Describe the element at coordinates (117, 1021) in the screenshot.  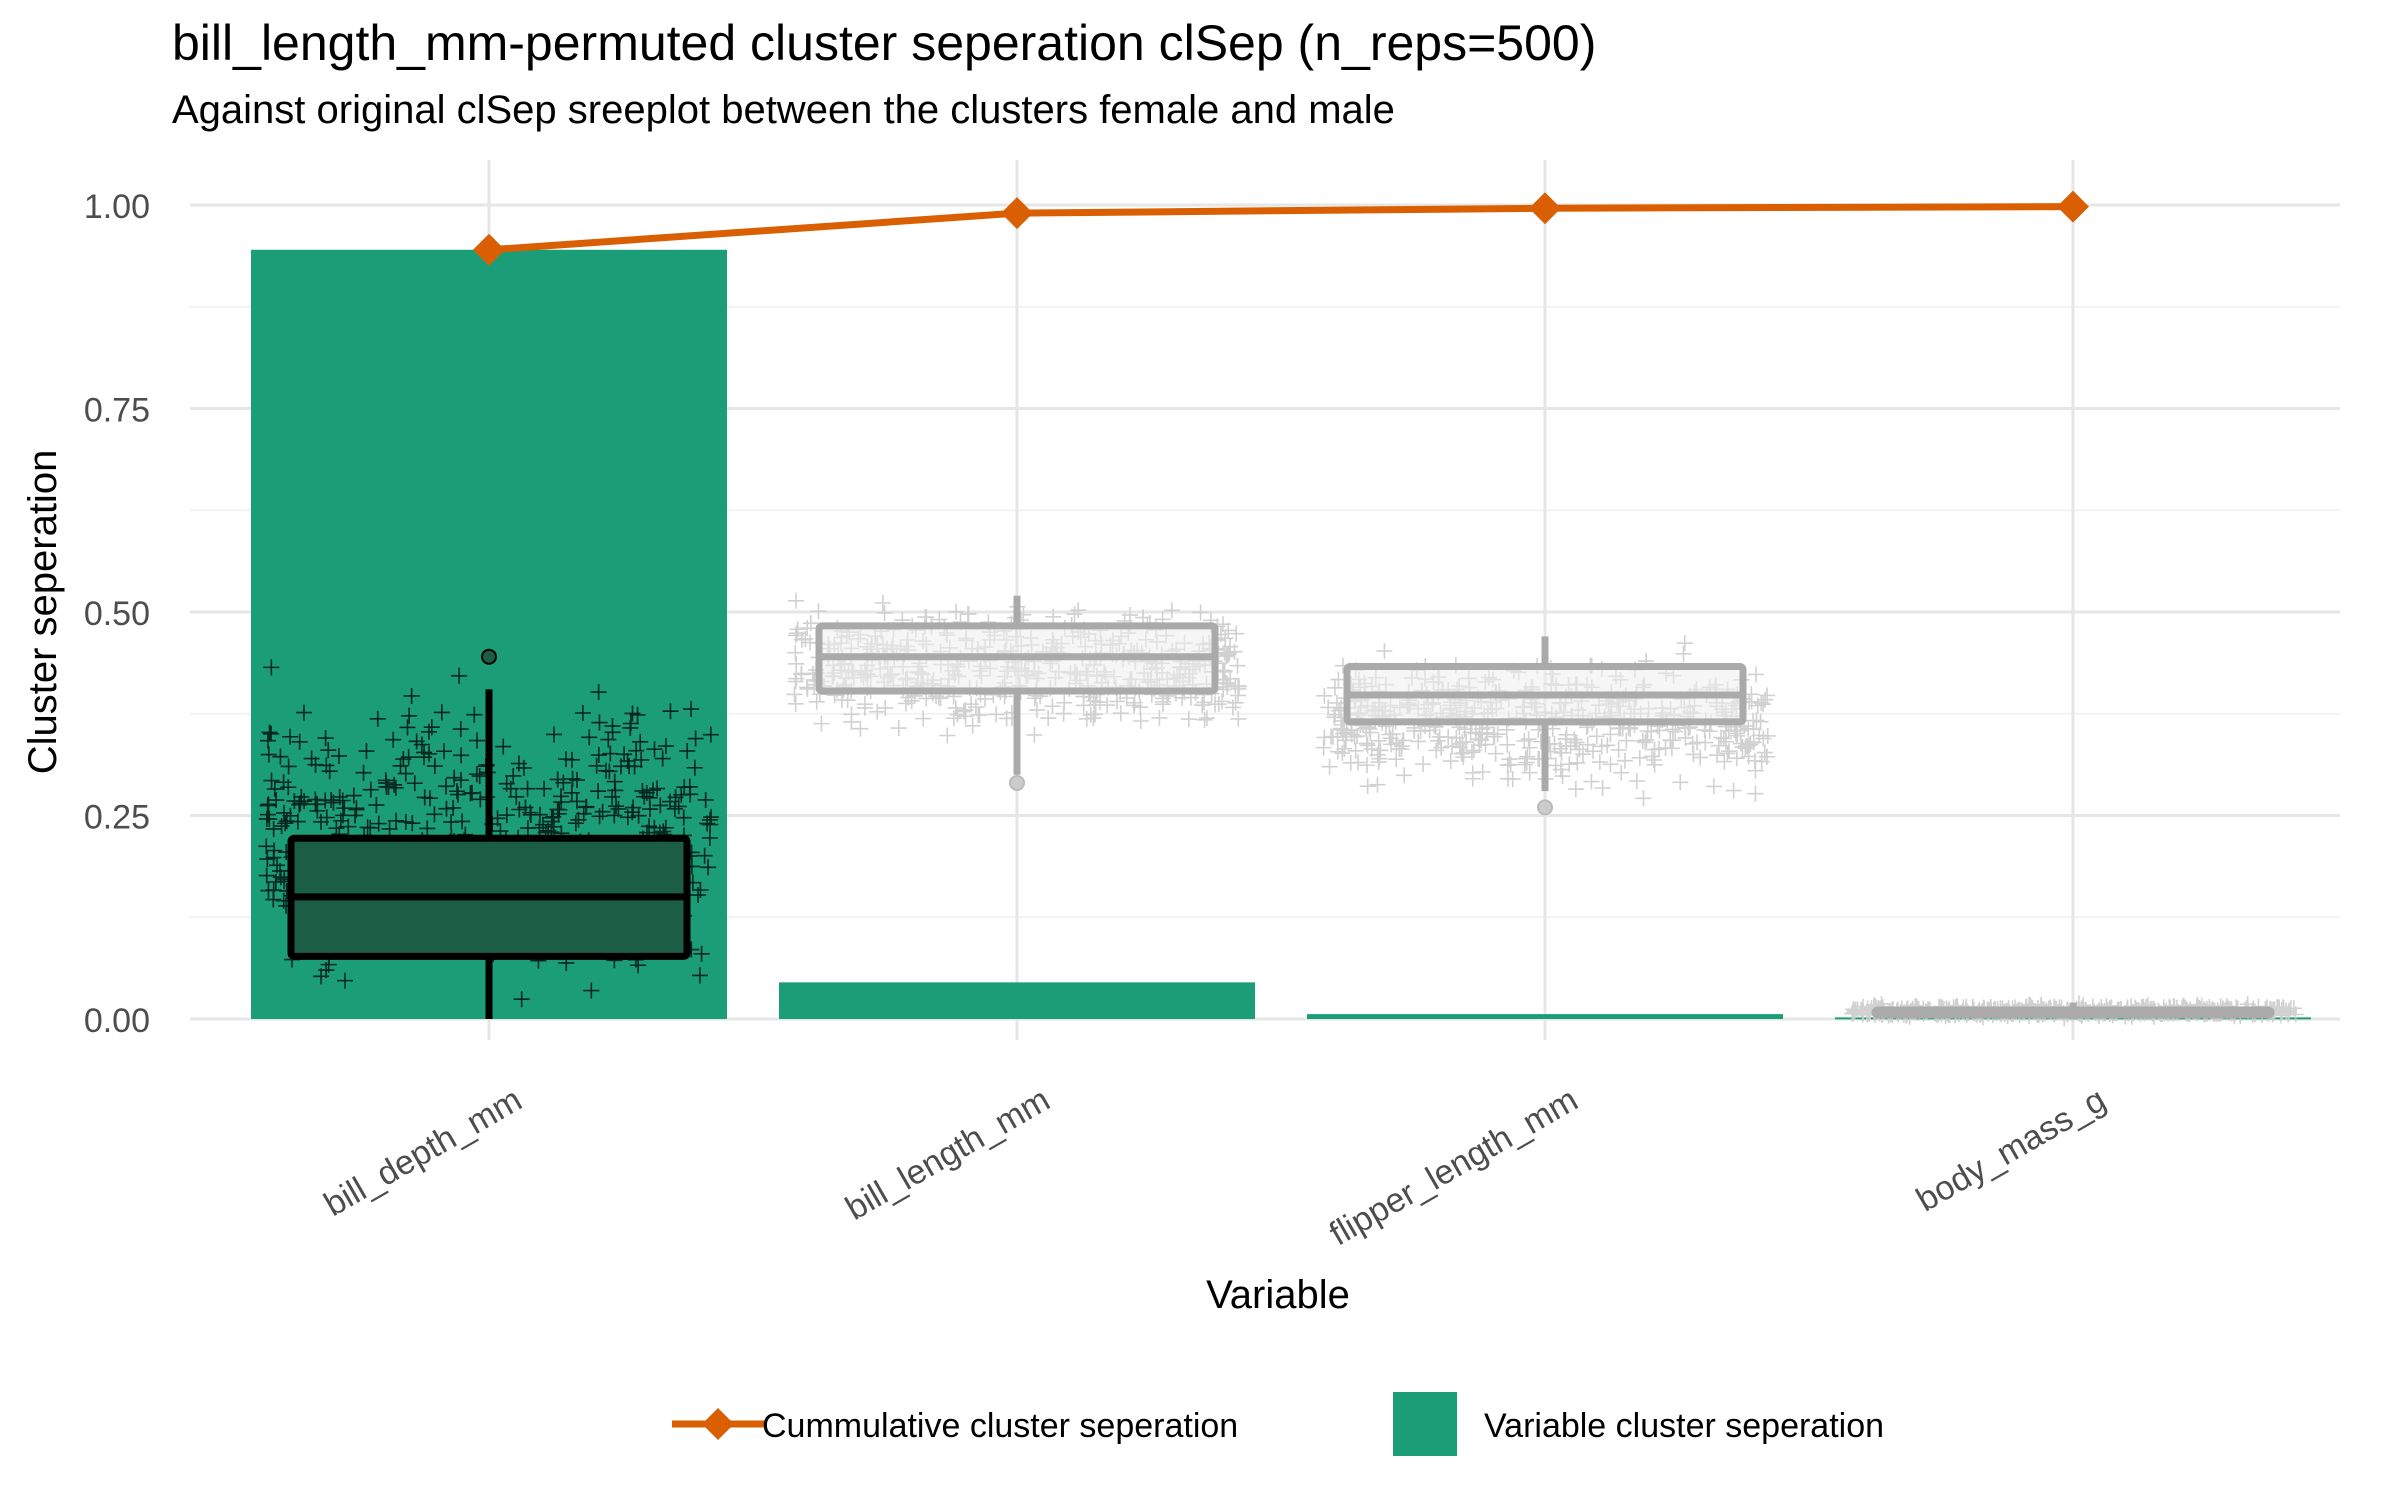
I see `y-tick-label: 0.00` at that location.